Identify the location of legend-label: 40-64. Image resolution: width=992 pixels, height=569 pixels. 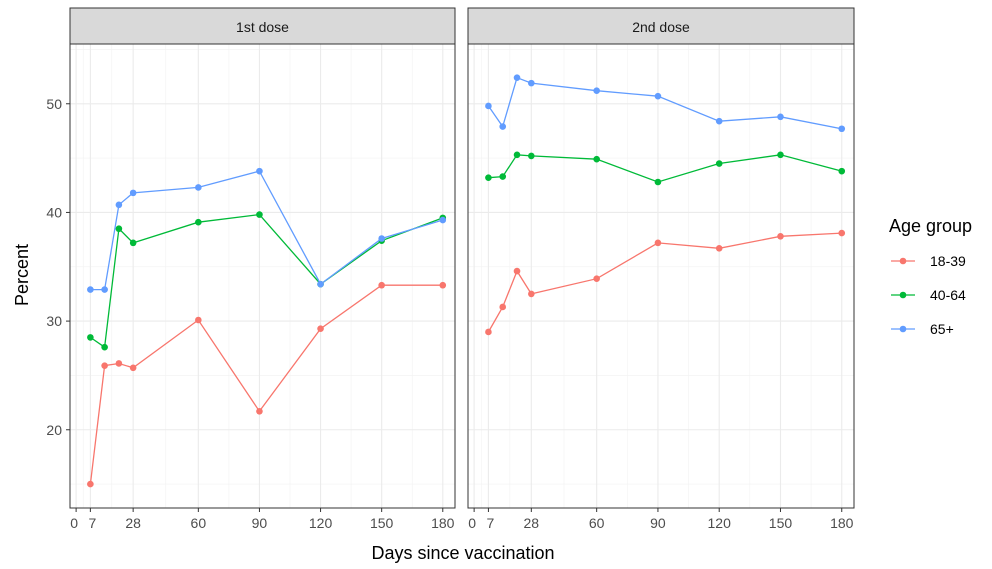
(948, 295).